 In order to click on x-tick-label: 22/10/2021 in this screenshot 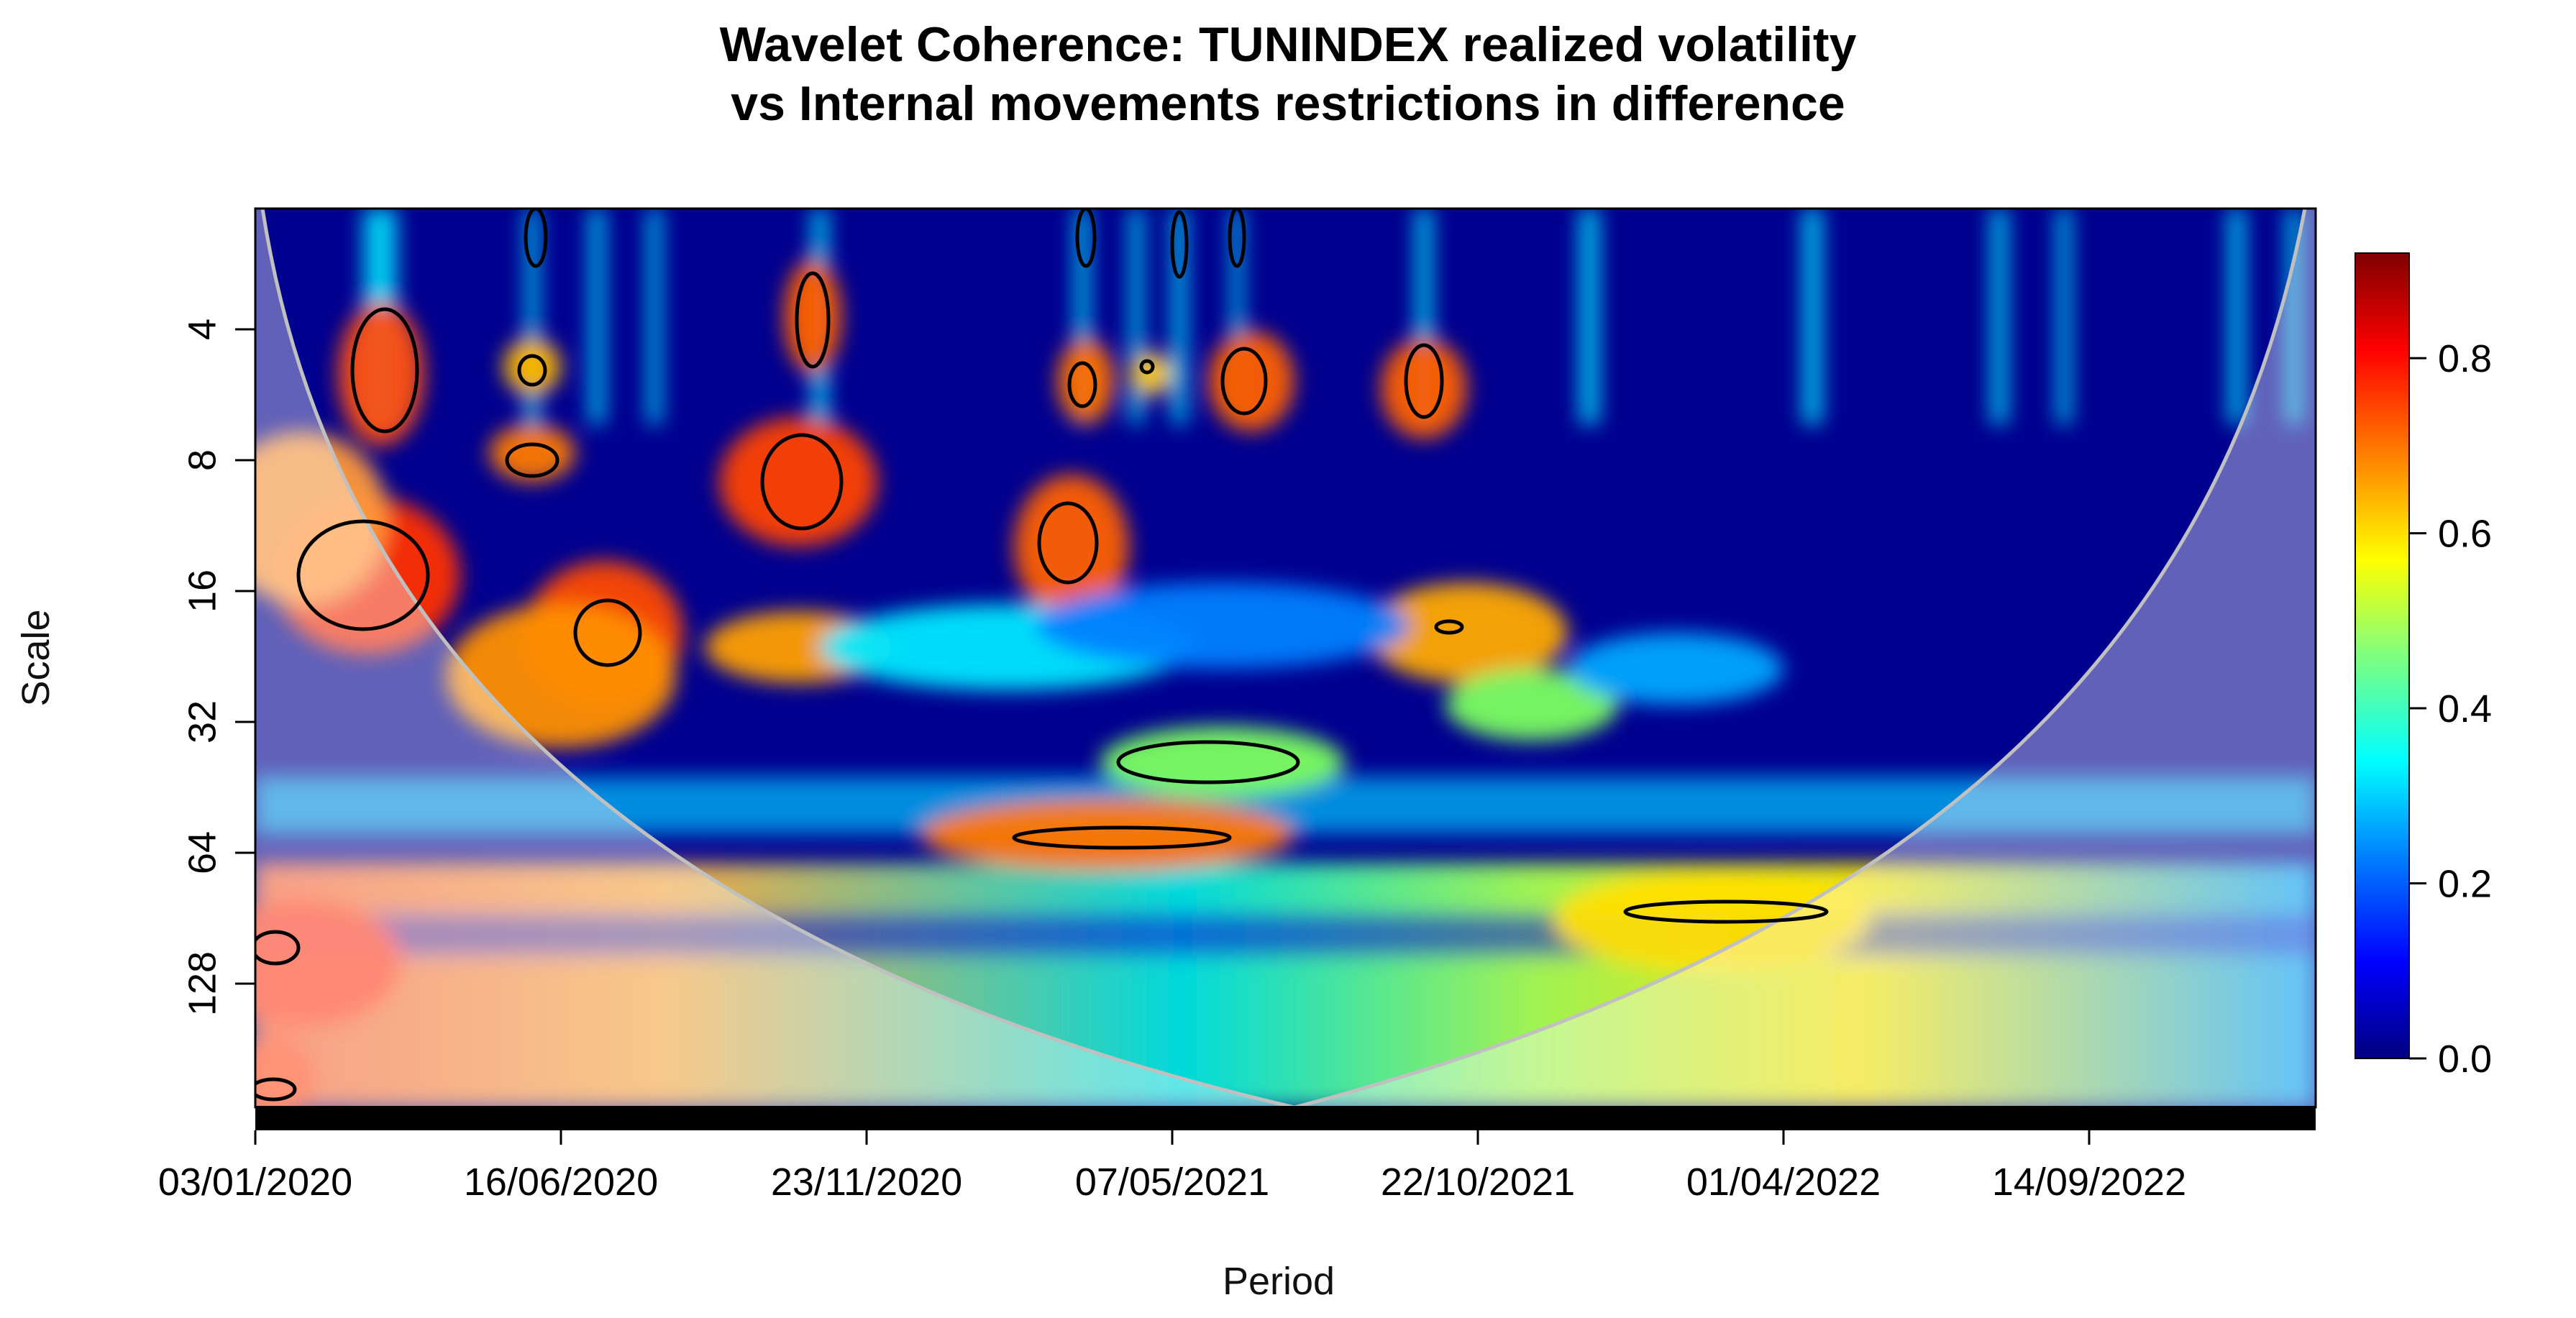, I will do `click(1478, 1182)`.